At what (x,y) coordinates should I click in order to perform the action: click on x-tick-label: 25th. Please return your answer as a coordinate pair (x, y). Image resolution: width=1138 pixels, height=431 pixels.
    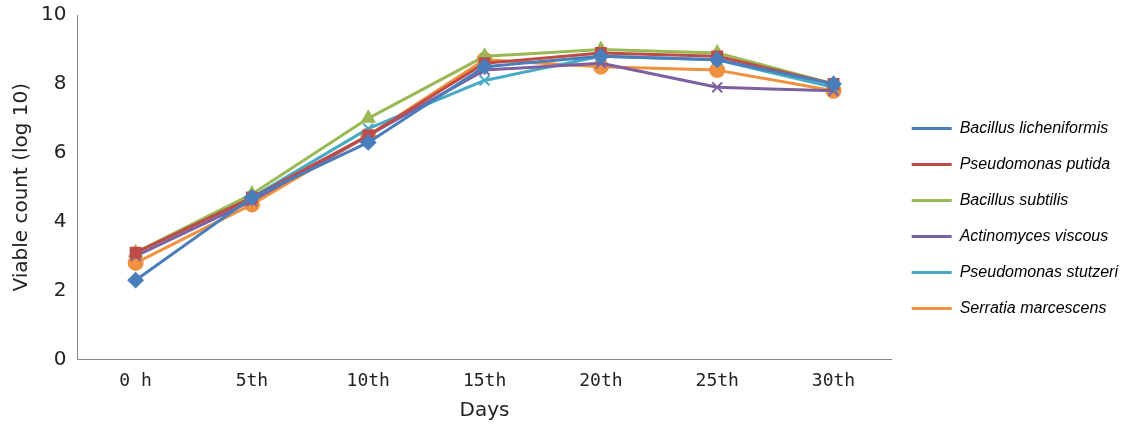
    Looking at the image, I should click on (717, 379).